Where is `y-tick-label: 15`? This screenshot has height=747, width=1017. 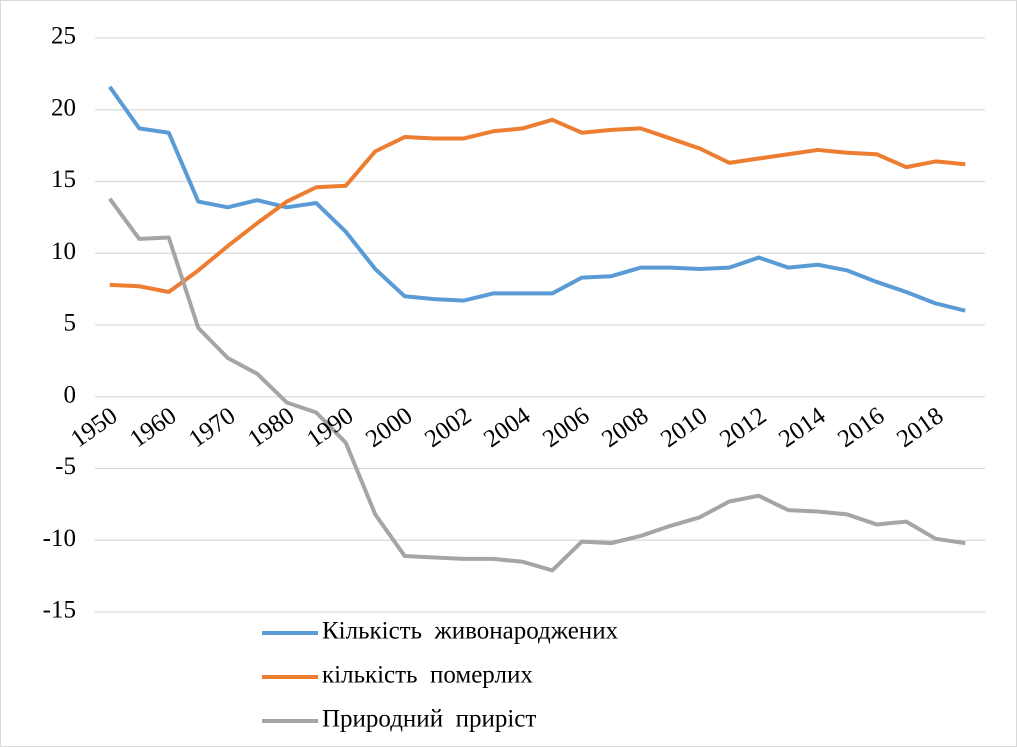
y-tick-label: 15 is located at coordinates (63, 179).